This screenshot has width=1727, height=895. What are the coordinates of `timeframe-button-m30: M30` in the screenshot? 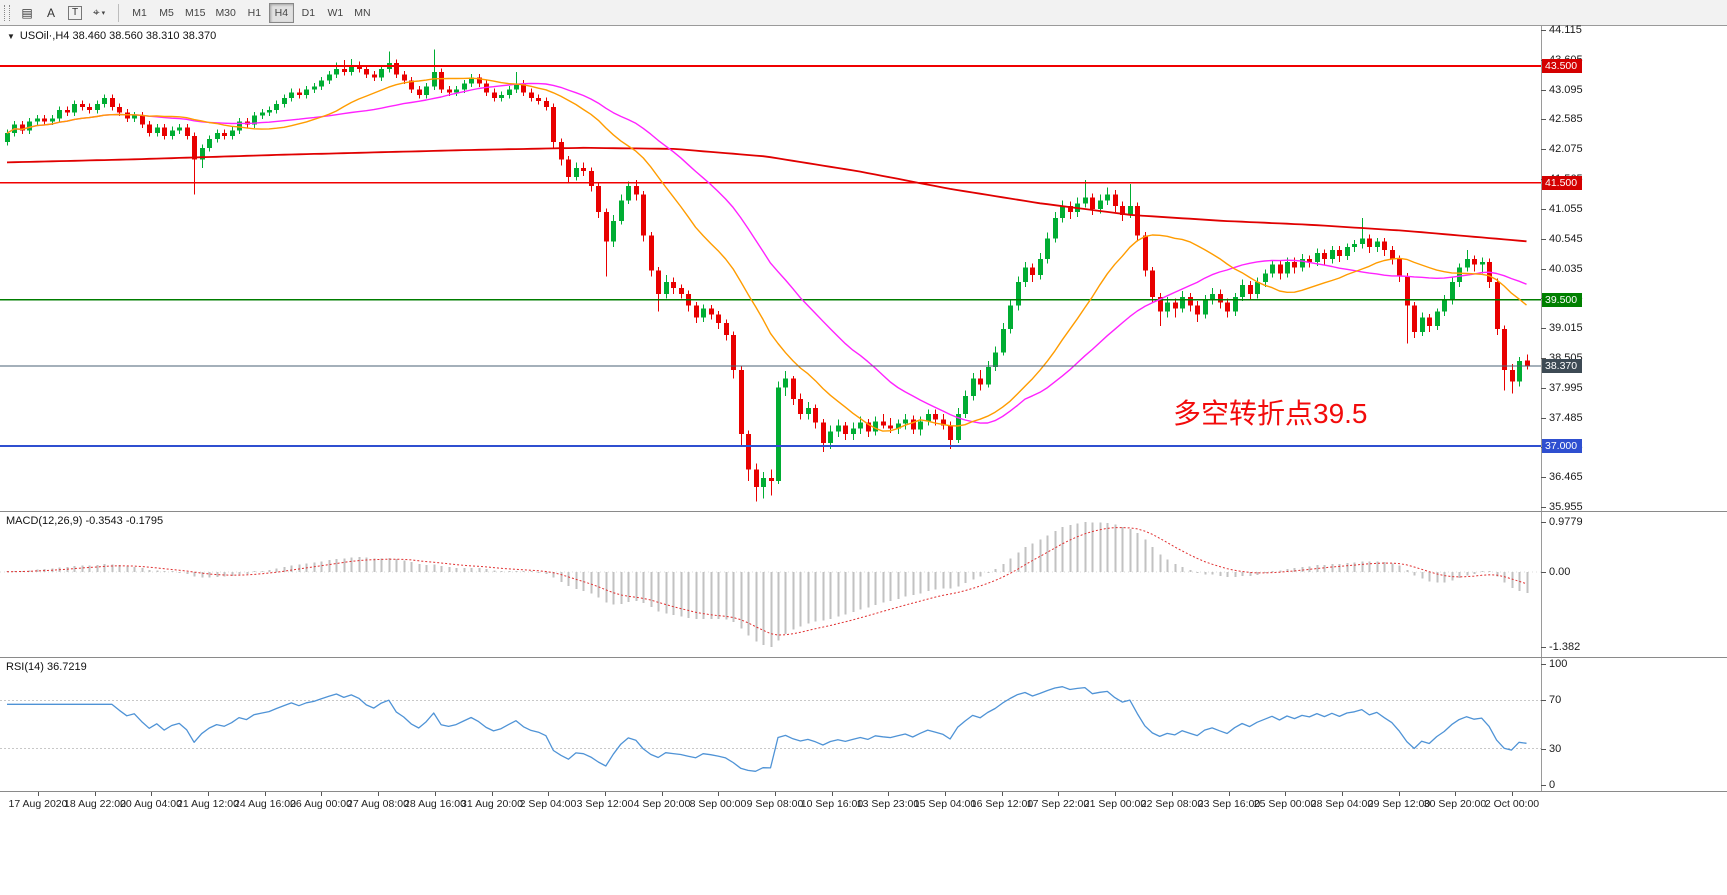 It's located at (225, 13).